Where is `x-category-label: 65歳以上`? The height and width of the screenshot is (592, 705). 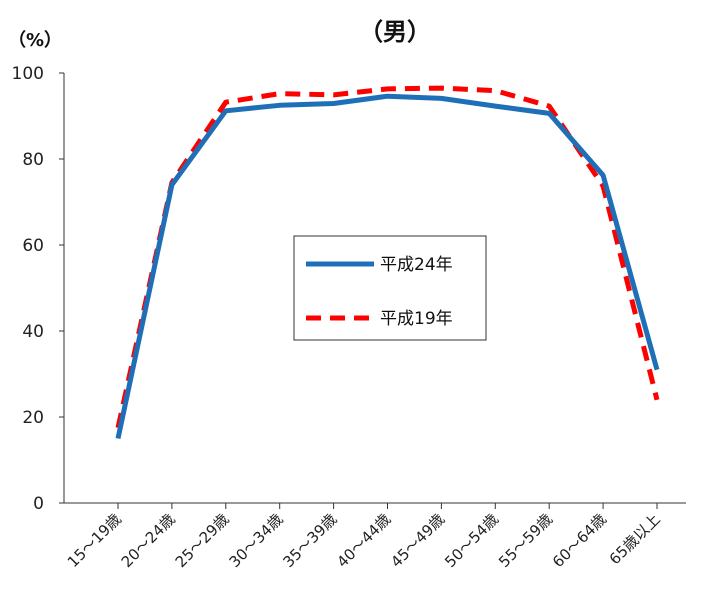 x-category-label: 65歳以上 is located at coordinates (635, 539).